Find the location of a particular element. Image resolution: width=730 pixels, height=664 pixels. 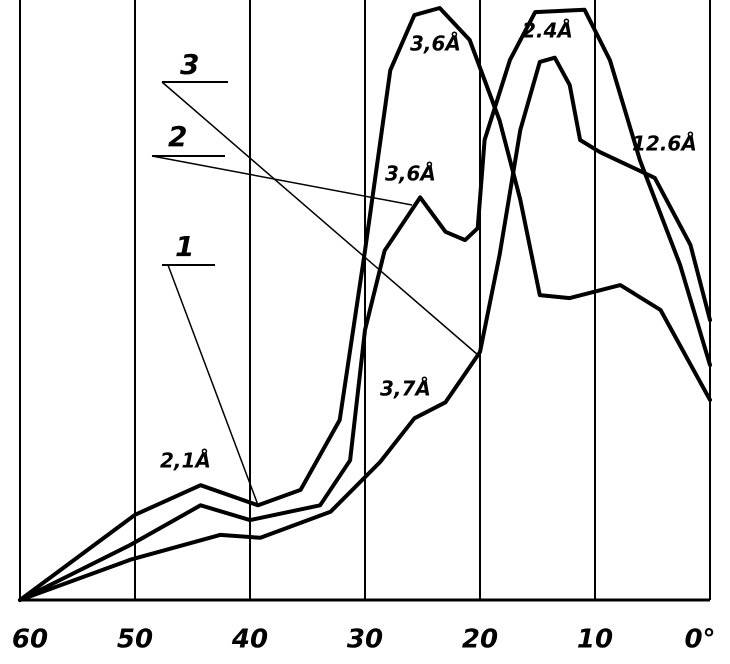

annotation: 2.4Å is located at coordinates (547, 31).